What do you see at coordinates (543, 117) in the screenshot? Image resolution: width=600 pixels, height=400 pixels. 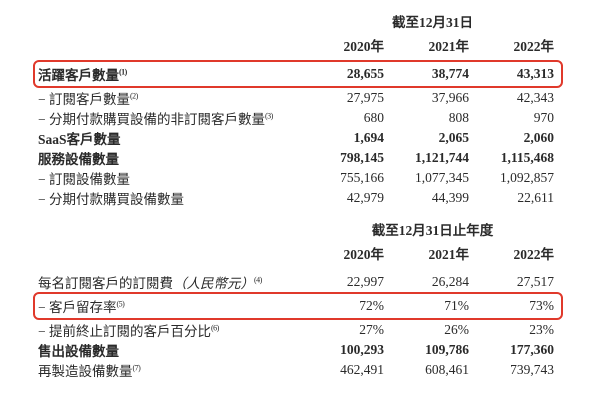 I see `row-value: 970` at bounding box center [543, 117].